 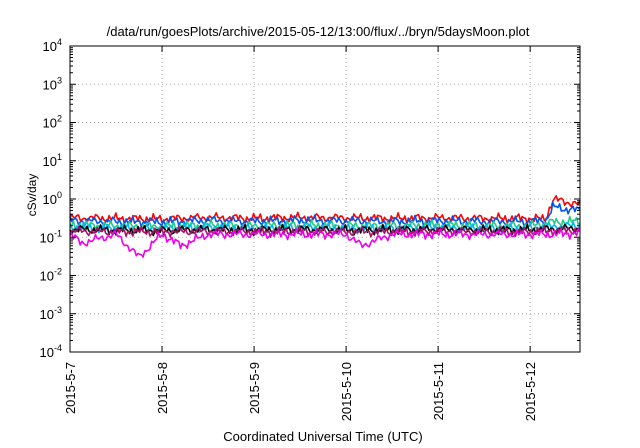 I want to click on y-tick-label: 10¹, so click(x=52, y=160).